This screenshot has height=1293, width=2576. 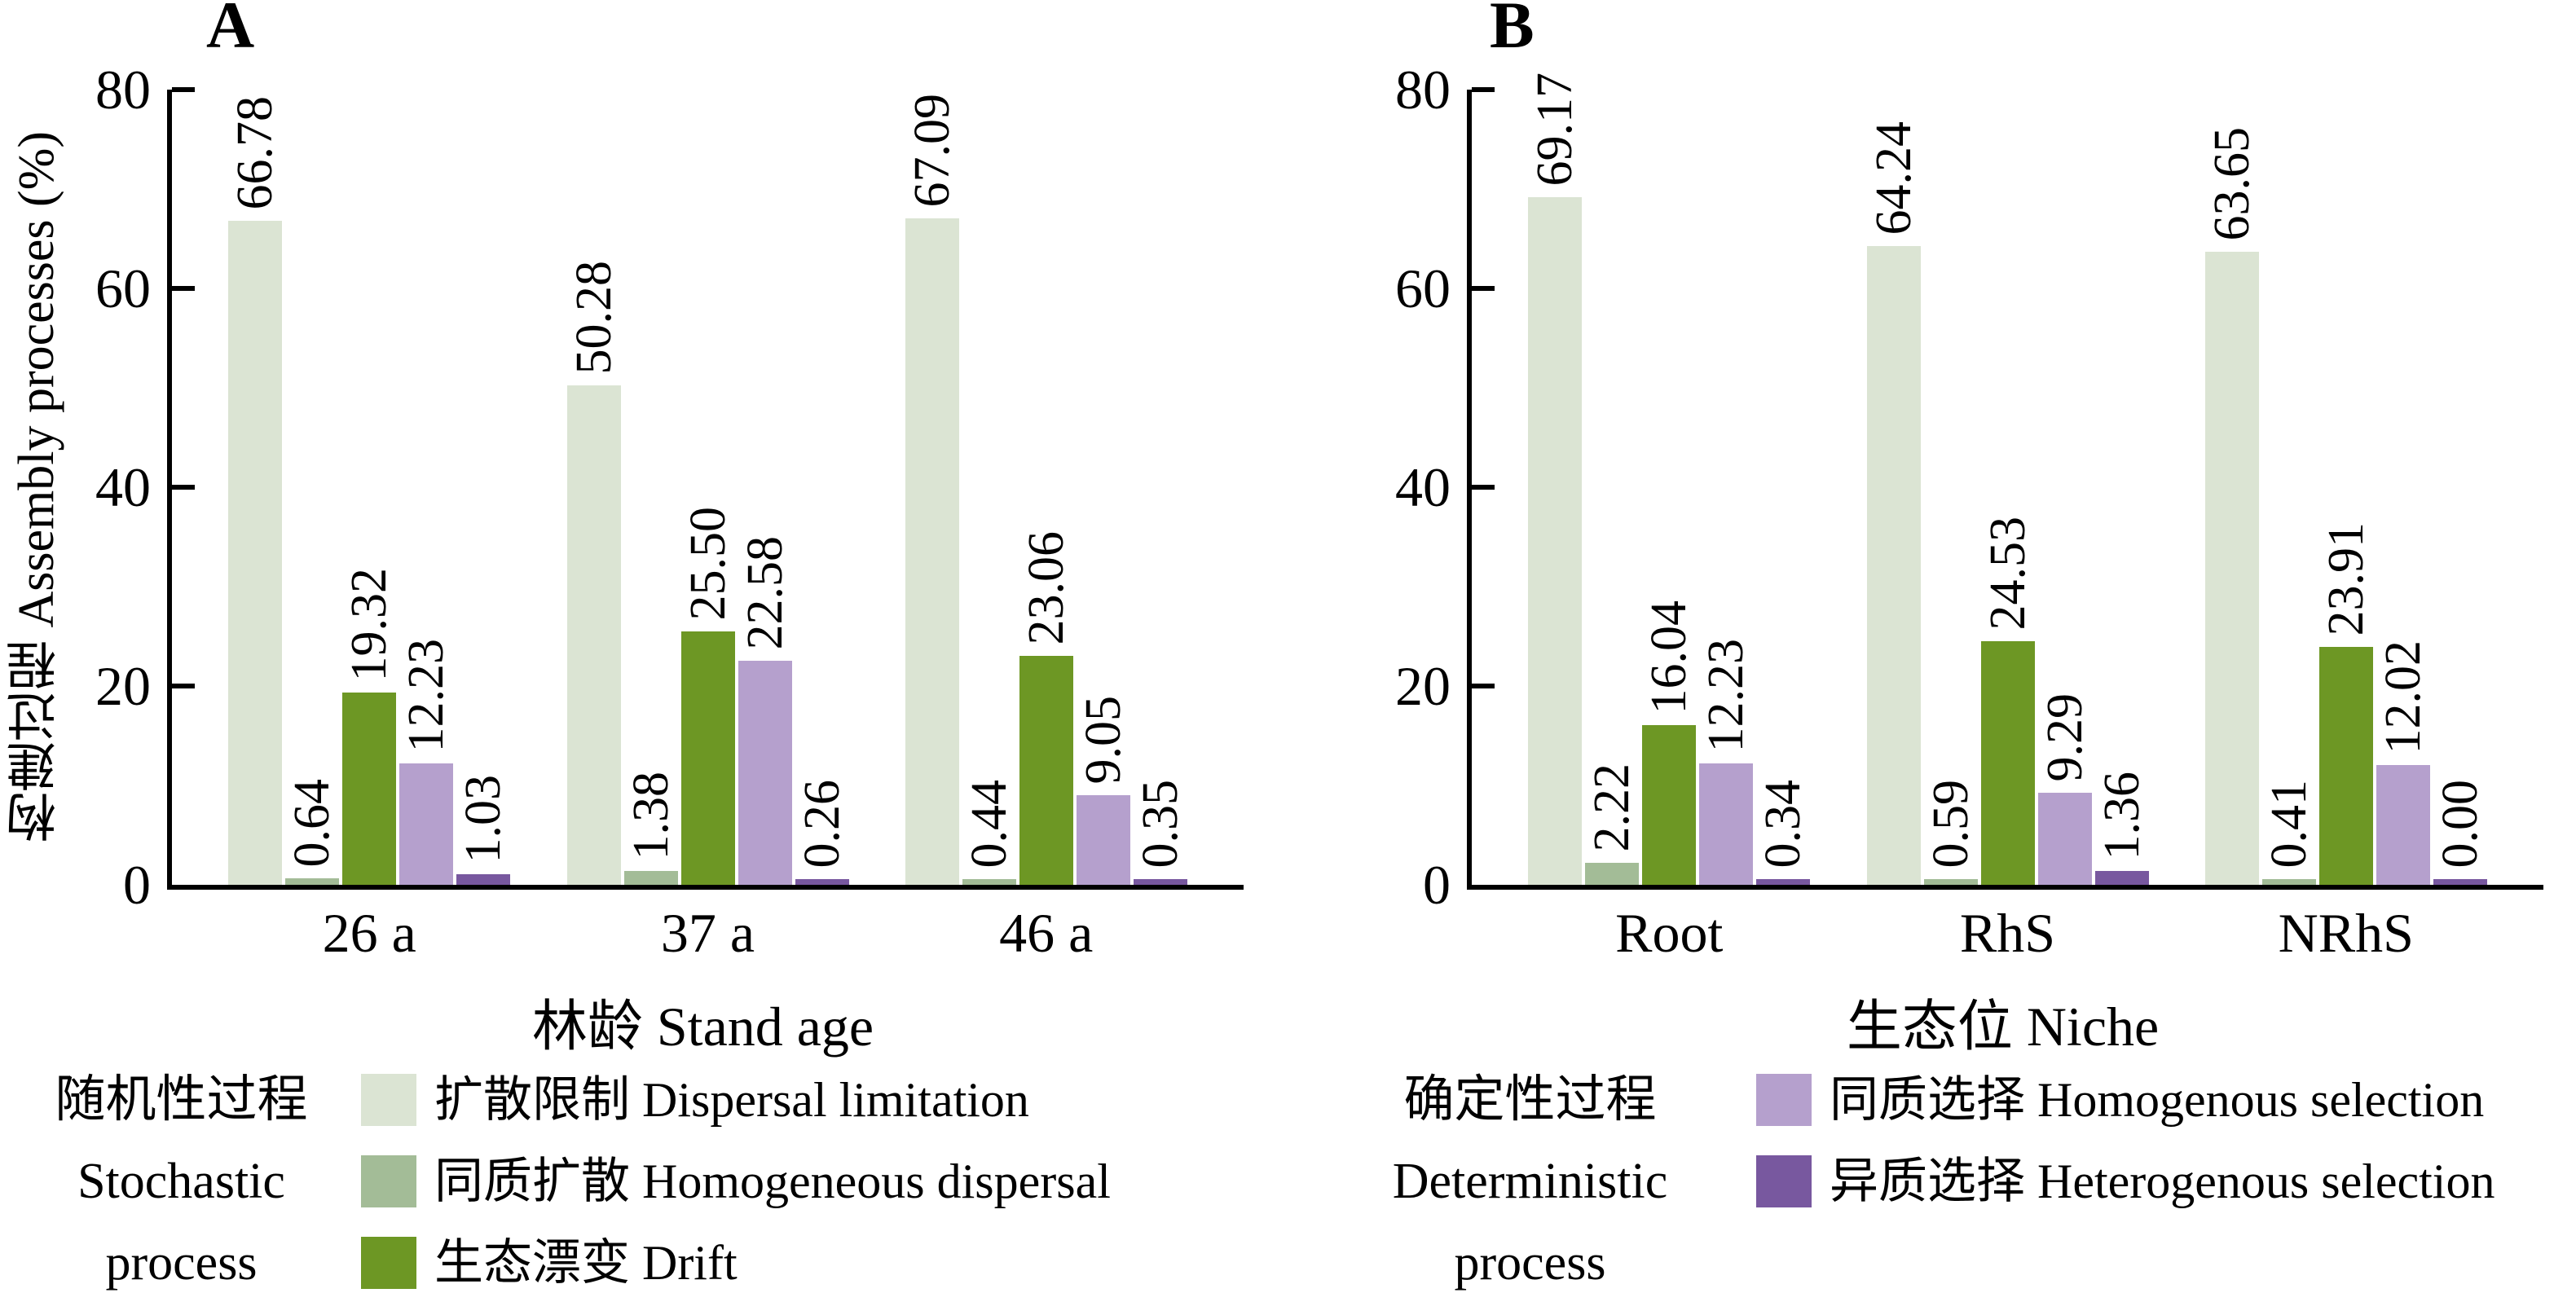 What do you see at coordinates (2065, 737) in the screenshot?
I see `bar-value-label: 9.29` at bounding box center [2065, 737].